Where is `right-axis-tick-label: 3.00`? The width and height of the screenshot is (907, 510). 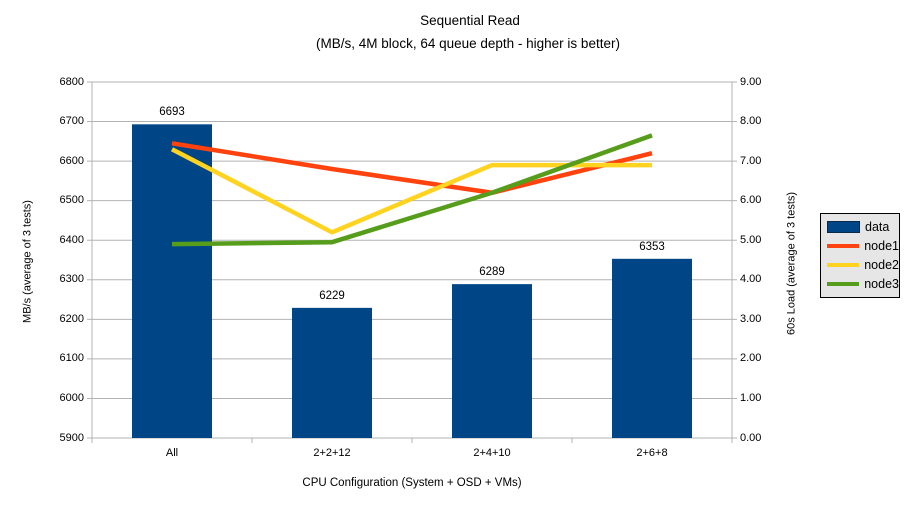 right-axis-tick-label: 3.00 is located at coordinates (751, 318).